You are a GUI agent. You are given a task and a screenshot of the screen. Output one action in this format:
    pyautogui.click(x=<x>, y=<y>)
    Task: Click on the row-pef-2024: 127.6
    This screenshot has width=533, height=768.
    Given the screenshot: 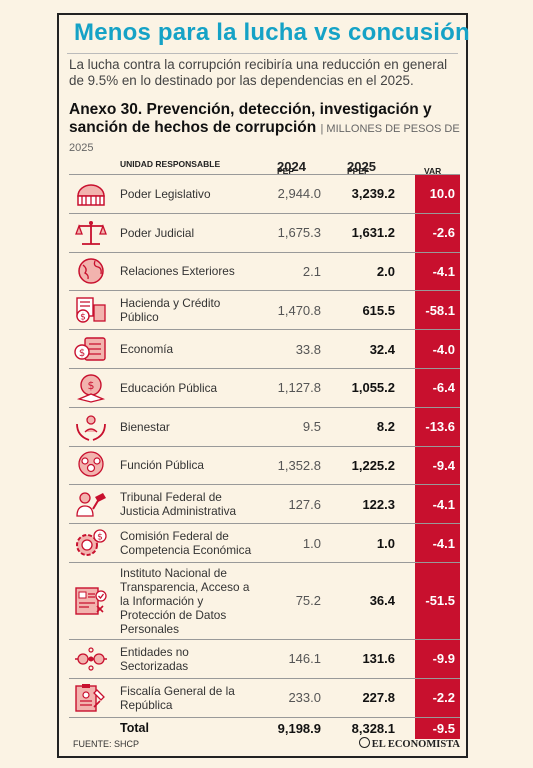 What is the action you would take?
    pyautogui.click(x=304, y=504)
    